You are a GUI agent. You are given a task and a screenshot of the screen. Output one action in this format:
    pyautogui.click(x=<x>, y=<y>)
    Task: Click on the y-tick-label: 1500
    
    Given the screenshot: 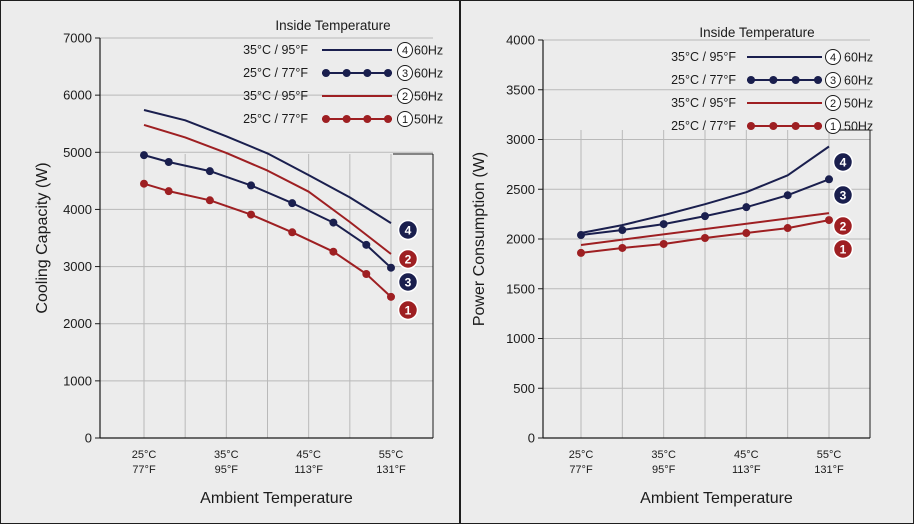 What is the action you would take?
    pyautogui.click(x=520, y=288)
    